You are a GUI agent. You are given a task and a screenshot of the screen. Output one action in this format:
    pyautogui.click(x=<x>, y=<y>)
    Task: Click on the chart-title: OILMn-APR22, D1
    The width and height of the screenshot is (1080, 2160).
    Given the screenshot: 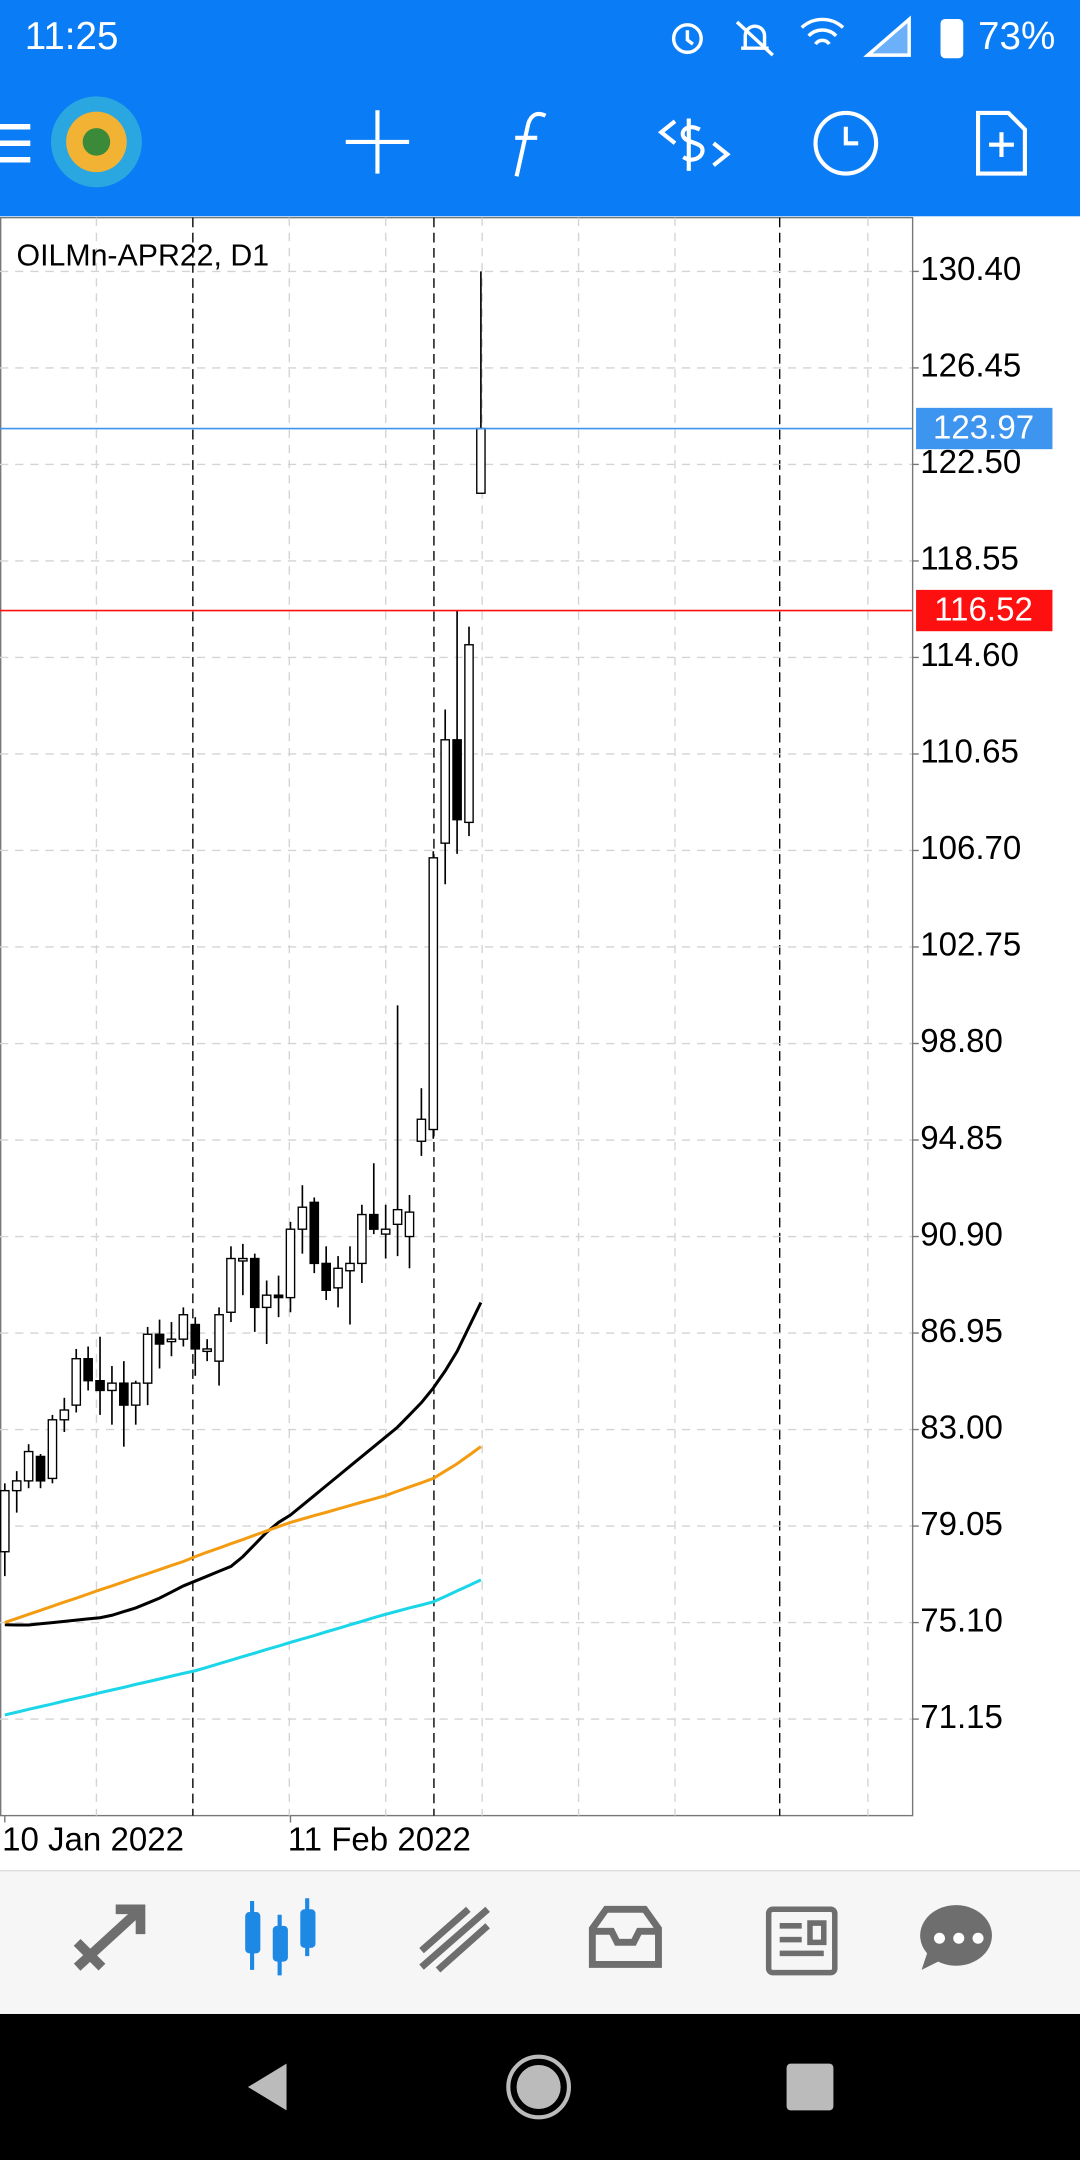 What is the action you would take?
    pyautogui.click(x=143, y=256)
    